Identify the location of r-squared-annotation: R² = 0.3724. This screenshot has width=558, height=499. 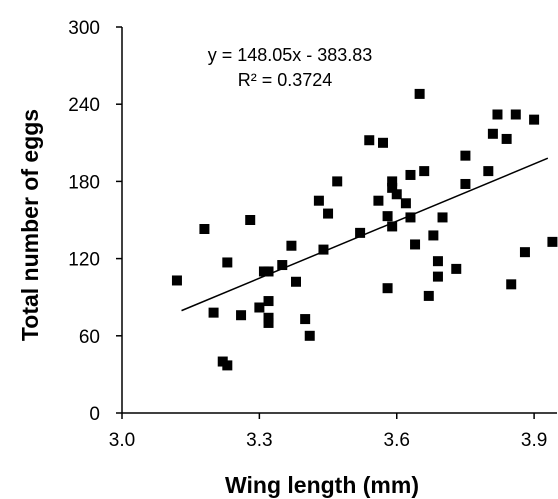
(285, 80).